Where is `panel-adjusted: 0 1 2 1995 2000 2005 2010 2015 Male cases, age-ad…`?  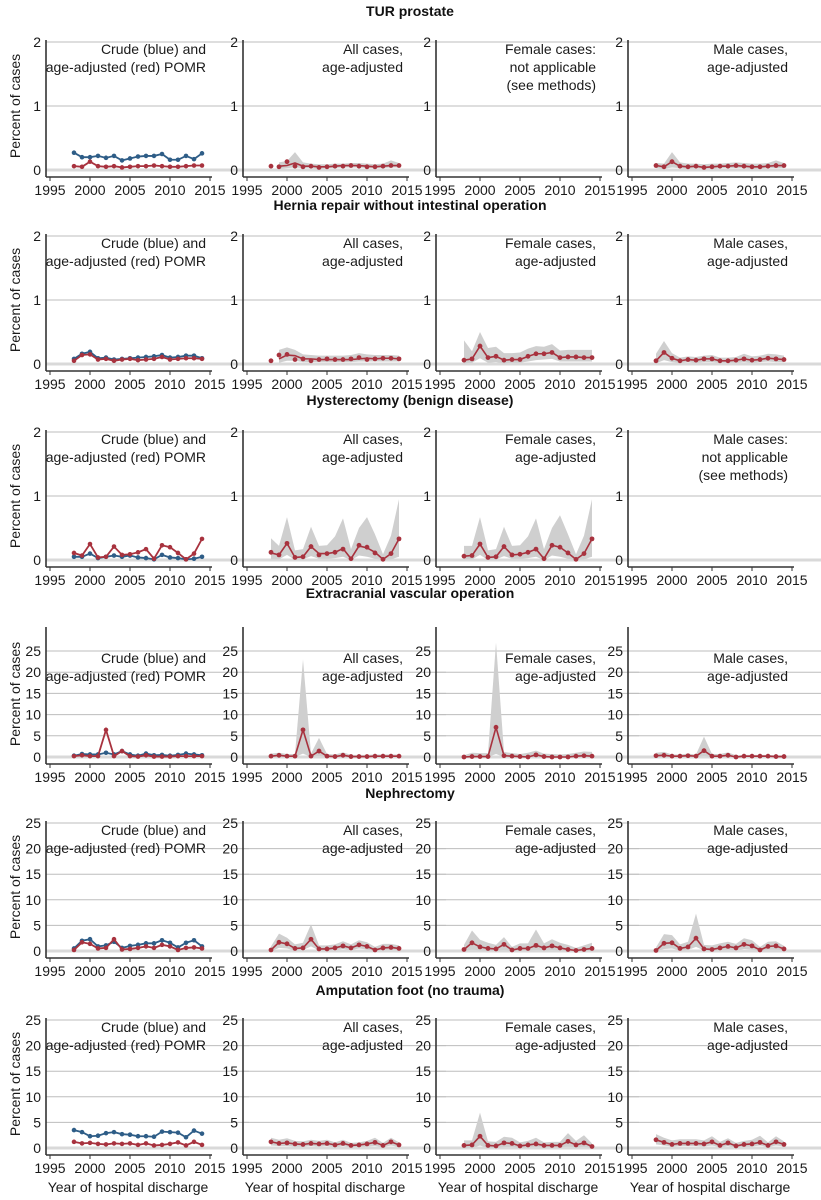 panel-adjusted: 0 1 2 1995 2000 2005 2010 2015 Male cases, age-ad… is located at coordinates (718, 116).